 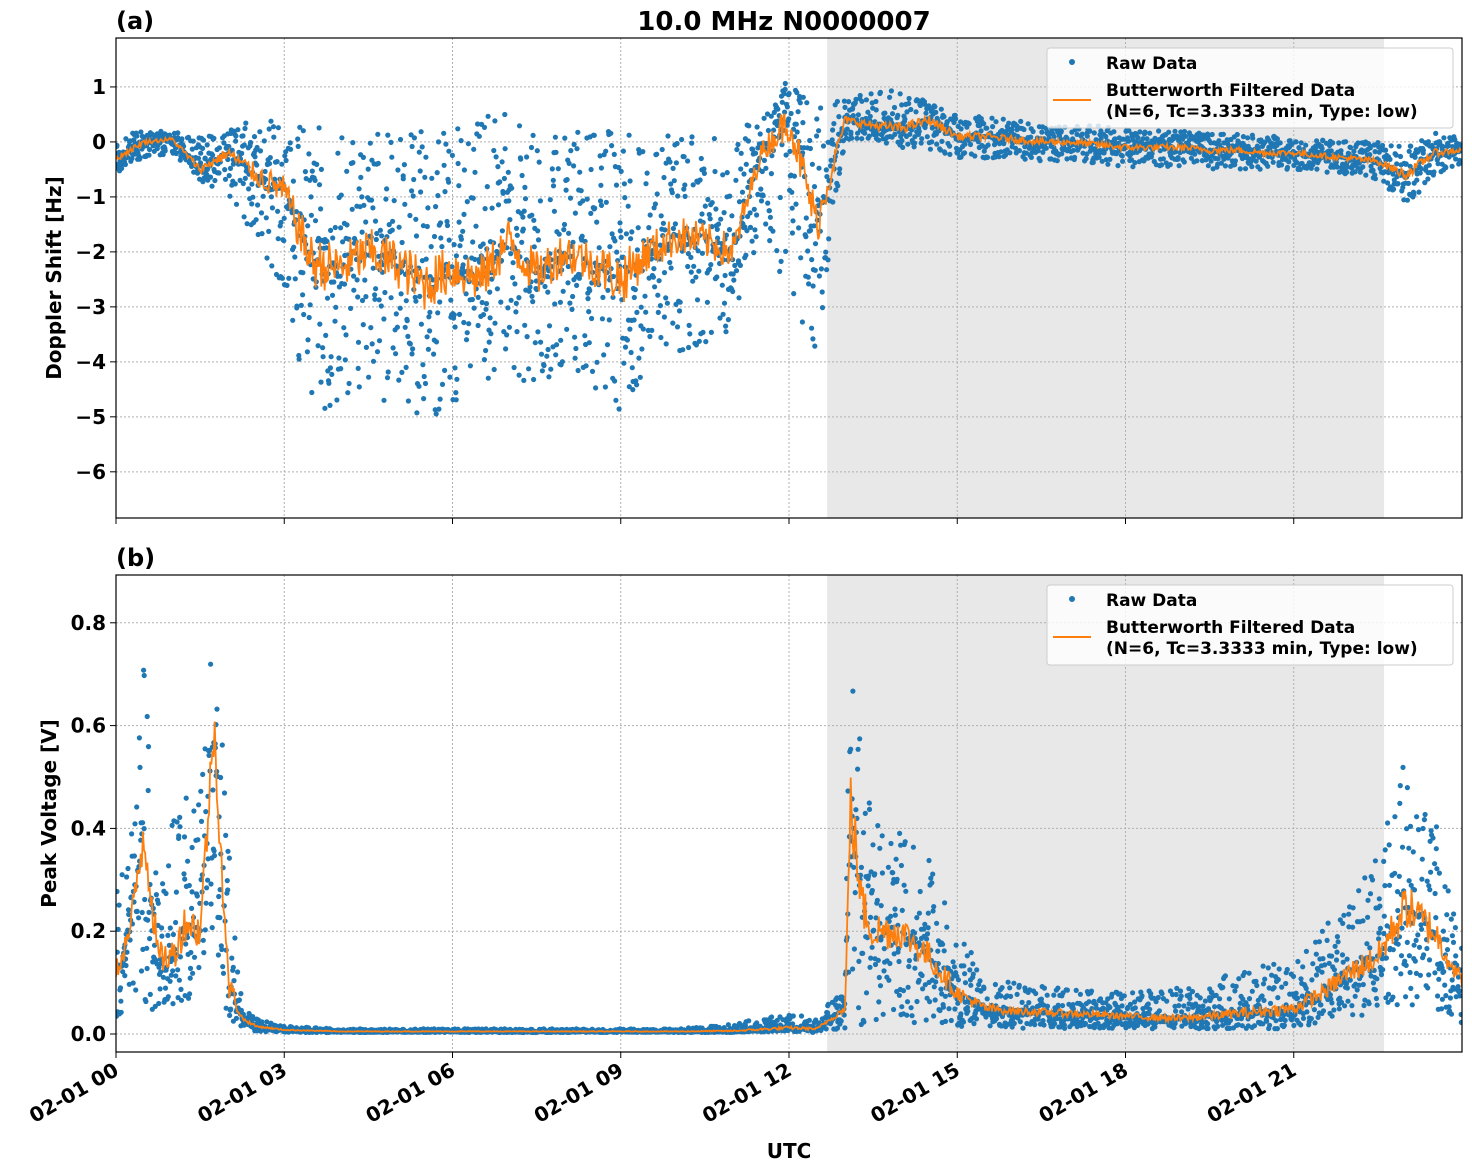 What do you see at coordinates (88, 828) in the screenshot?
I see `y-tick-label: 0.4` at bounding box center [88, 828].